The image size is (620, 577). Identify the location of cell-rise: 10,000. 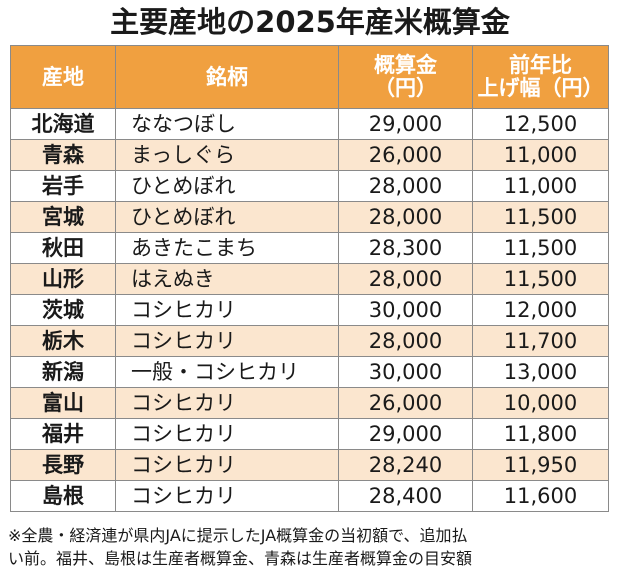
(540, 403).